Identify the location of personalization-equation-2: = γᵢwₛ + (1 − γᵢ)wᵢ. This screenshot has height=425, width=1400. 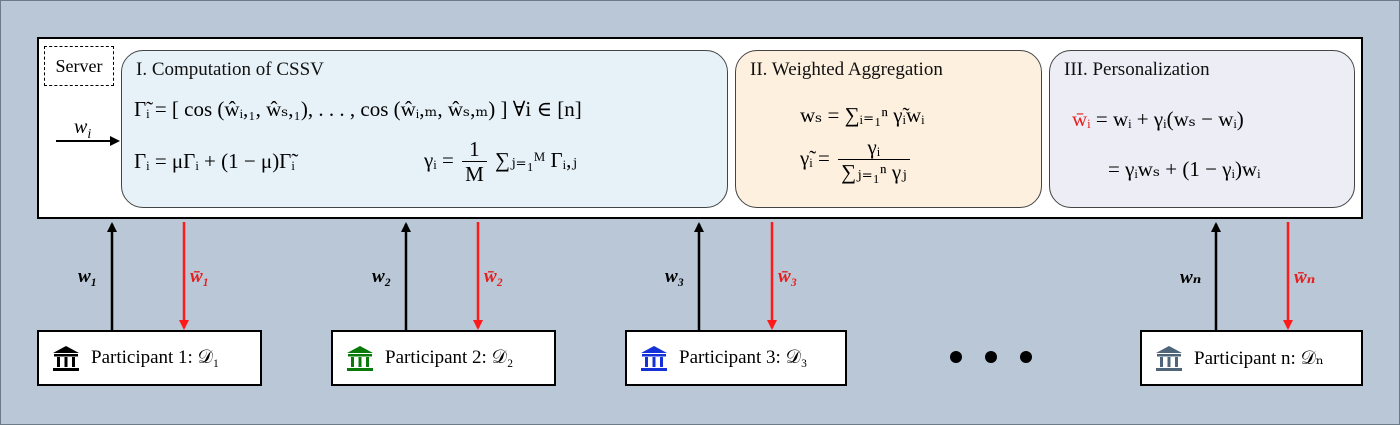
(1184, 169).